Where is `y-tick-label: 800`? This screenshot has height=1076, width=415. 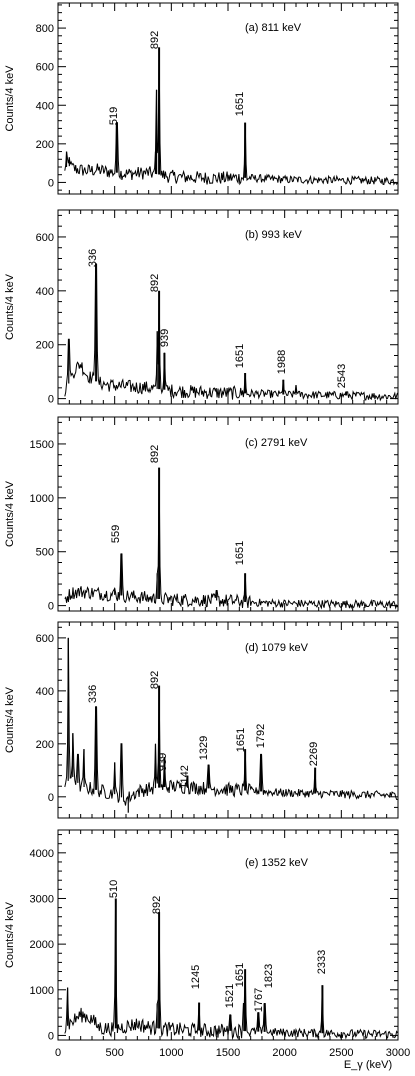 y-tick-label: 800 is located at coordinates (45, 29).